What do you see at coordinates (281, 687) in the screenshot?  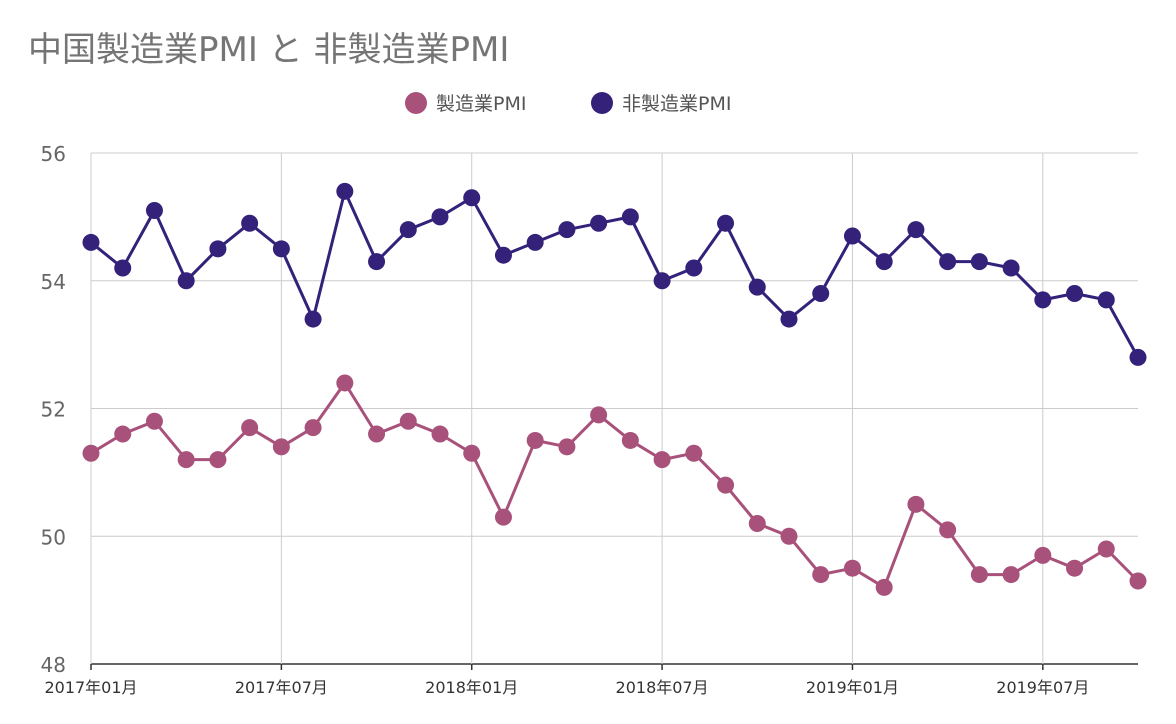 I see `x-tick-label: 2017年07月` at bounding box center [281, 687].